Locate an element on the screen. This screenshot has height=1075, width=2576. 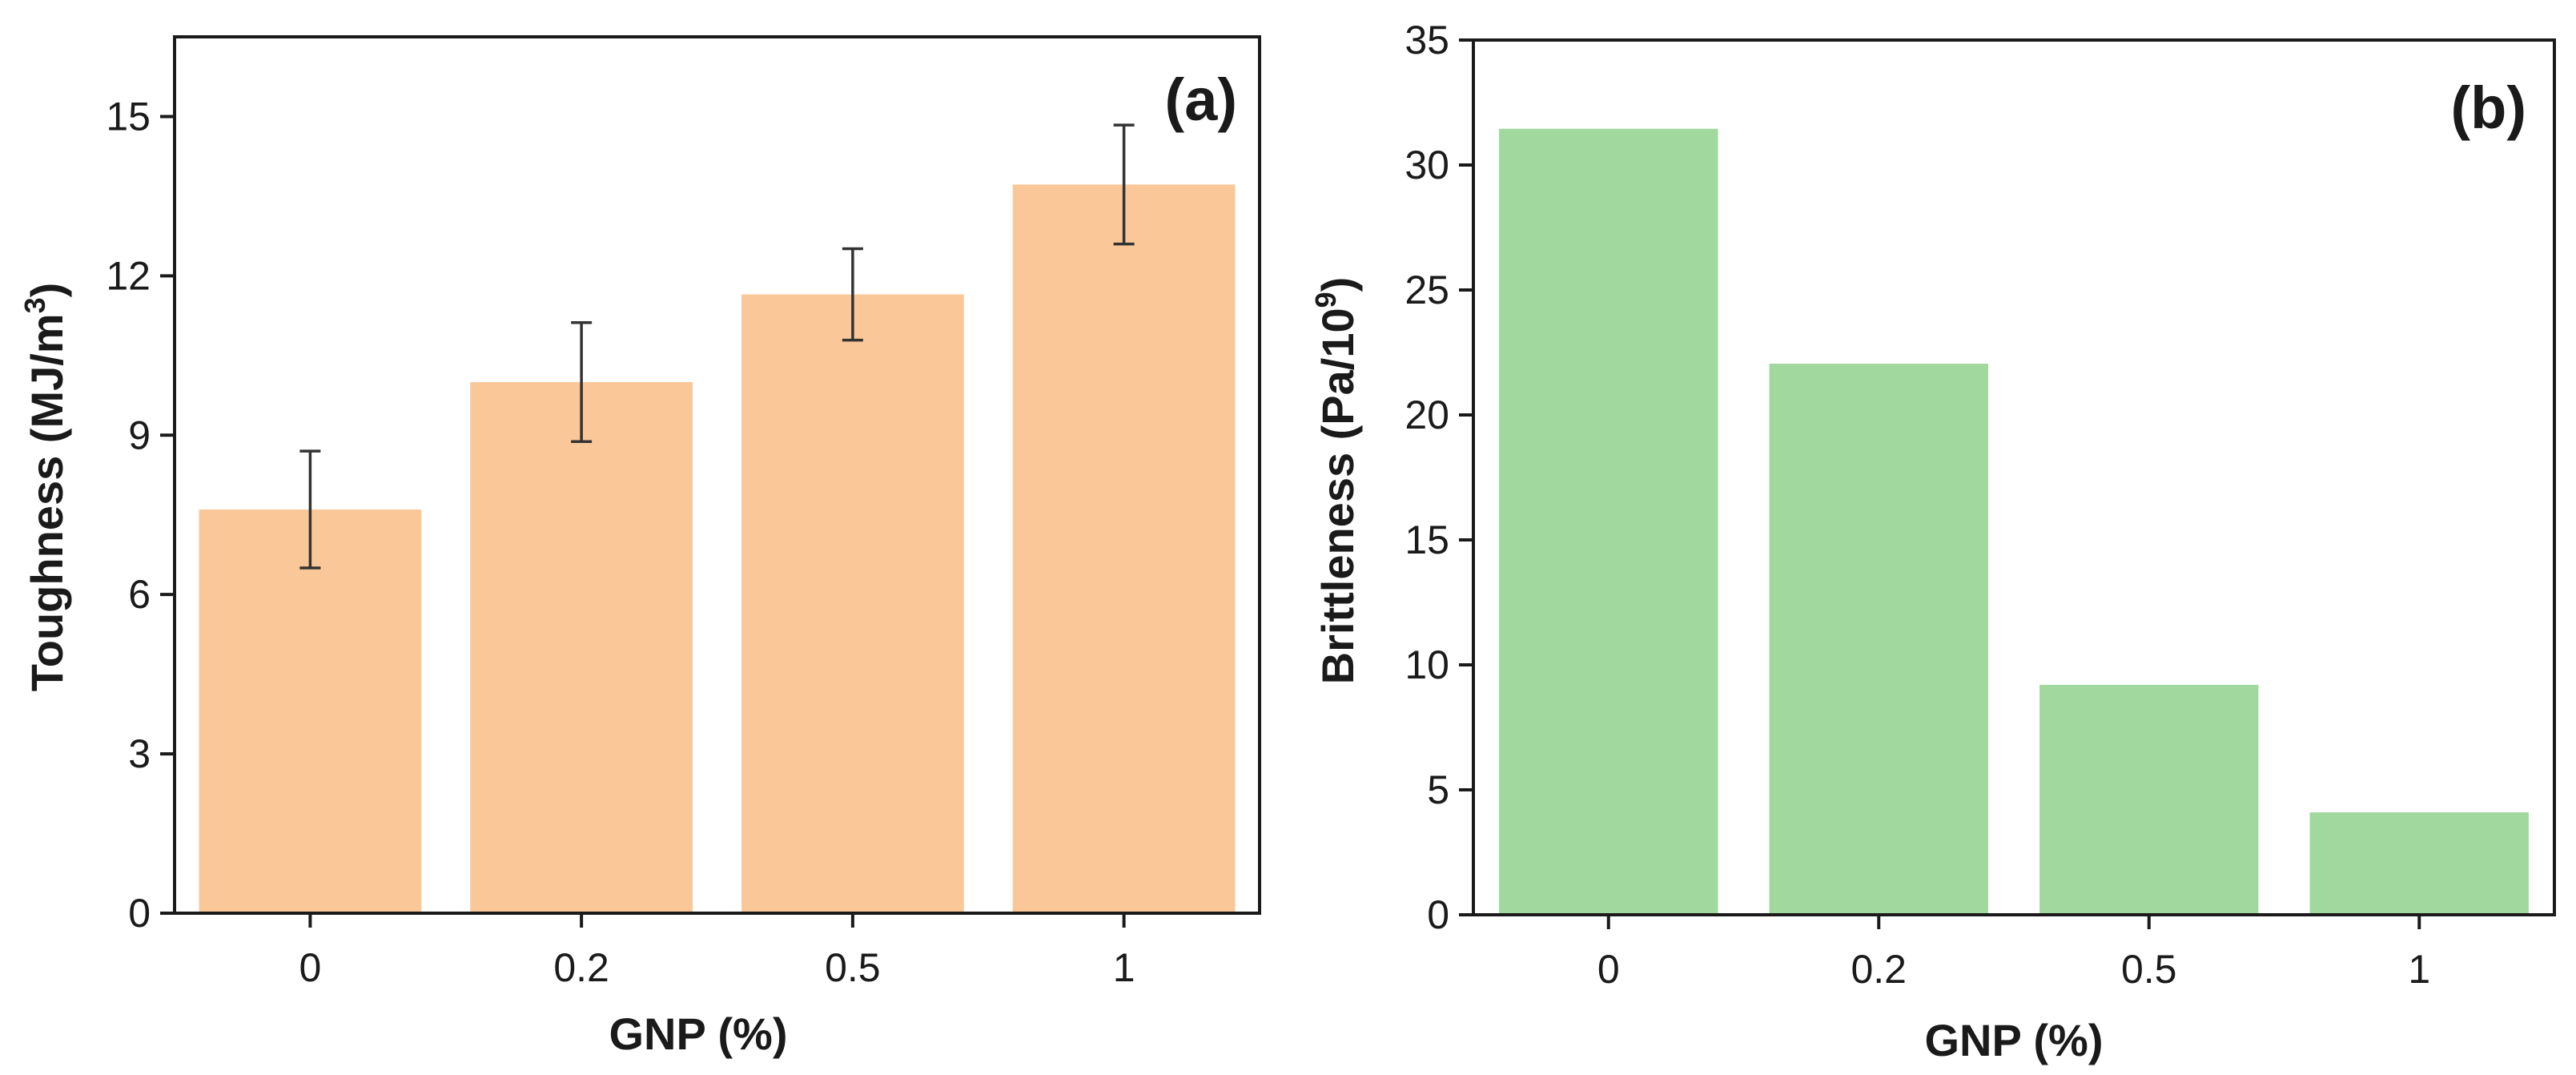
y-tick-label: 30 is located at coordinates (1427, 165).